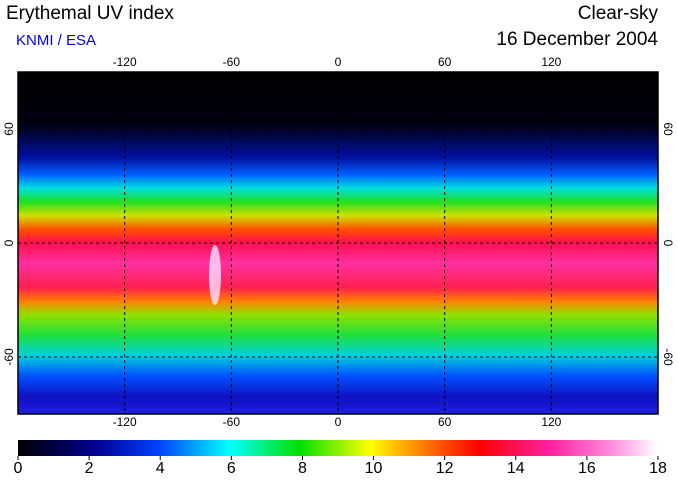 The height and width of the screenshot is (480, 678). I want to click on lon-label-top: 120, so click(551, 62).